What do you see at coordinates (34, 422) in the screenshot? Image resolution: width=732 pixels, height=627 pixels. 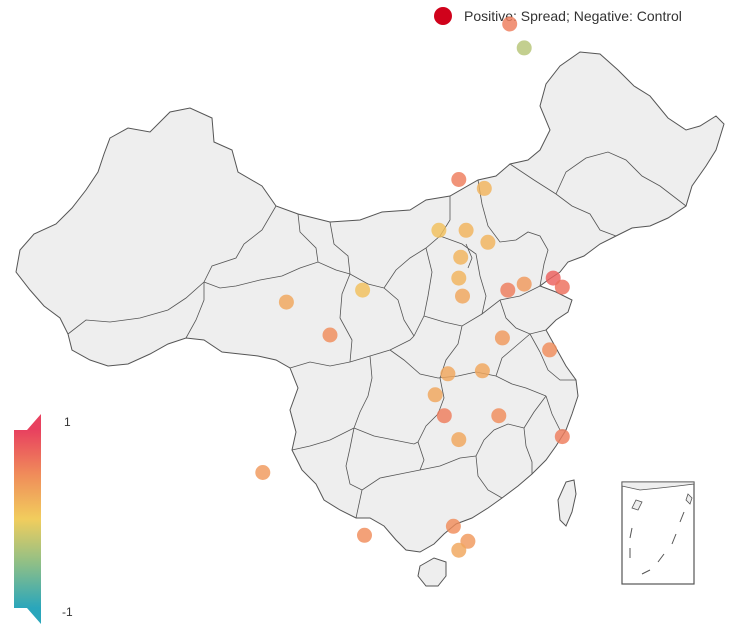 I see `scale-max-arrow` at bounding box center [34, 422].